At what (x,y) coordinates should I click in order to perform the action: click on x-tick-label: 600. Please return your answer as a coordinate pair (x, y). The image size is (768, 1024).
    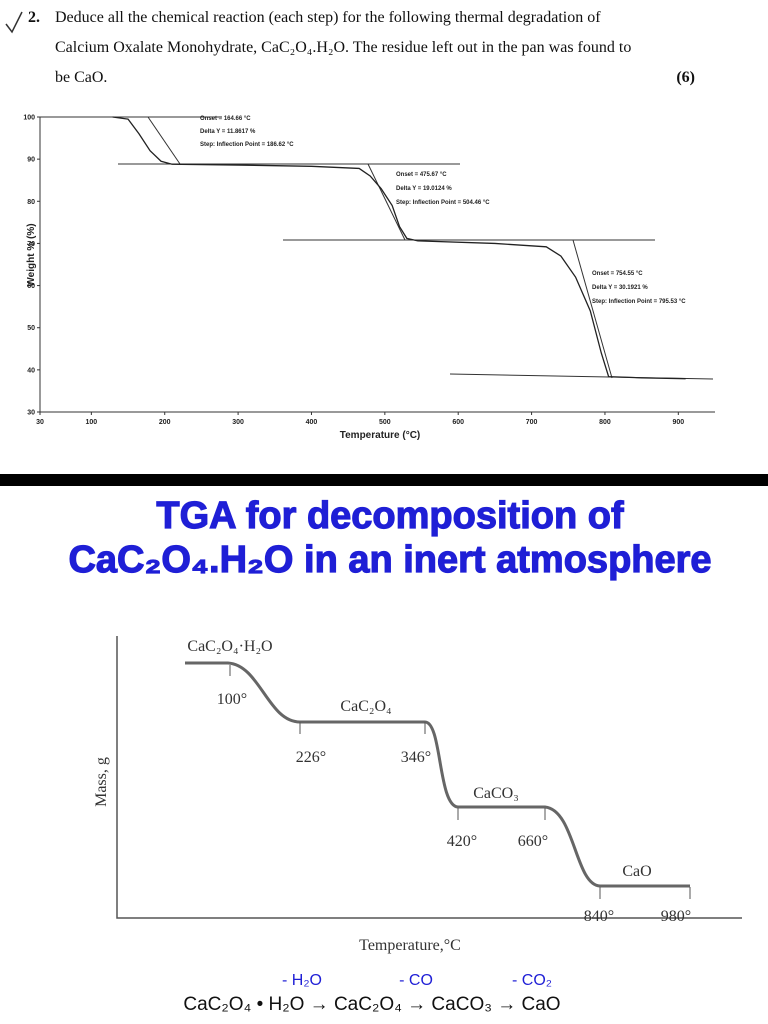
    Looking at the image, I should click on (458, 422).